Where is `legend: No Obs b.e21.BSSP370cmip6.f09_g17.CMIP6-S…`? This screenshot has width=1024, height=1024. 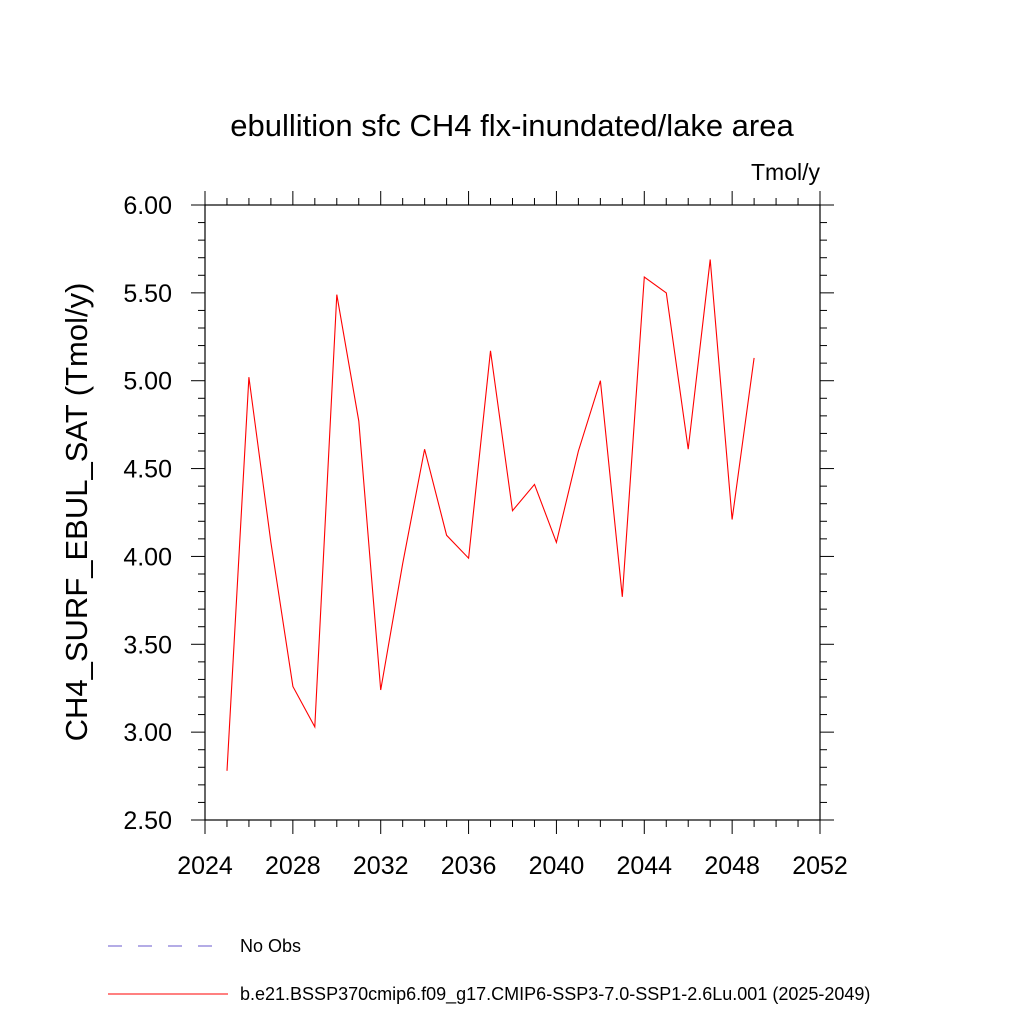 legend: No Obs b.e21.BSSP370cmip6.f09_g17.CMIP6-S… is located at coordinates (489, 970).